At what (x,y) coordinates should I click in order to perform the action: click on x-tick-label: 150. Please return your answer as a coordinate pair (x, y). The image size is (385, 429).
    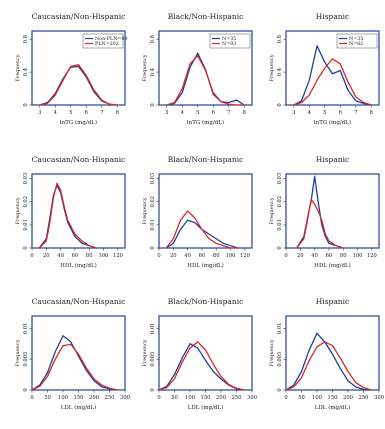
    Looking at the image, I should click on (206, 398).